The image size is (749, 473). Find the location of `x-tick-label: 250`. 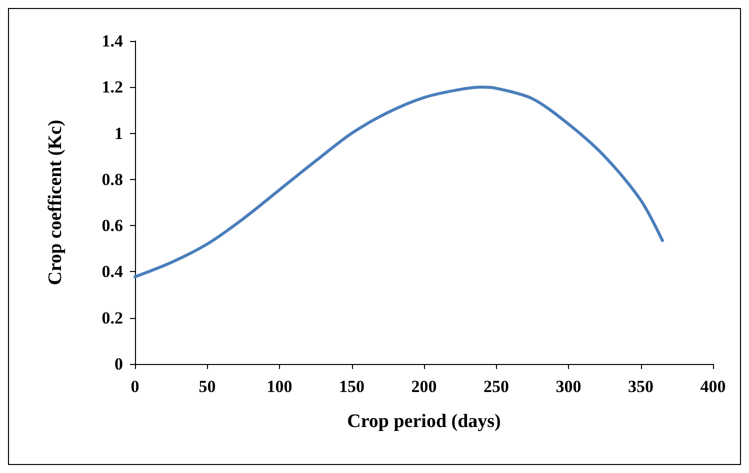

x-tick-label: 250 is located at coordinates (496, 386).